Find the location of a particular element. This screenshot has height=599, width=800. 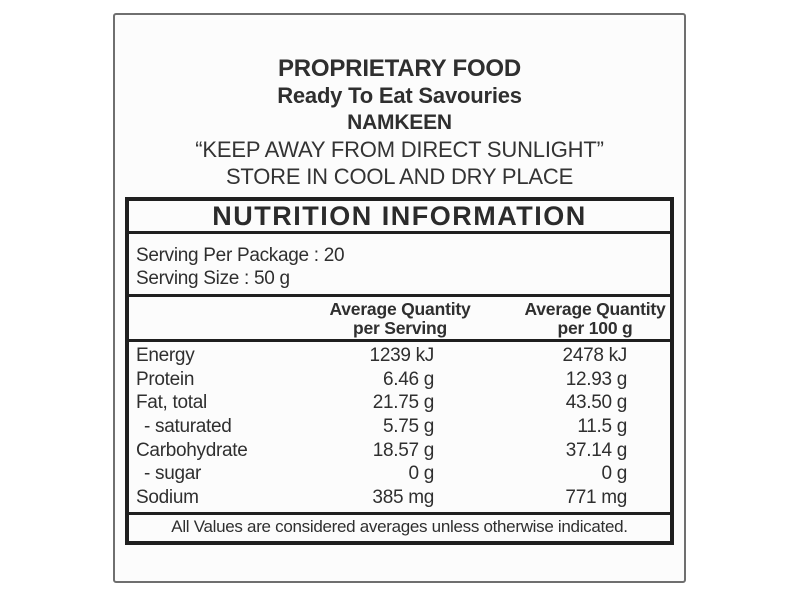

row-value-per-serving: 0 g is located at coordinates (421, 474).